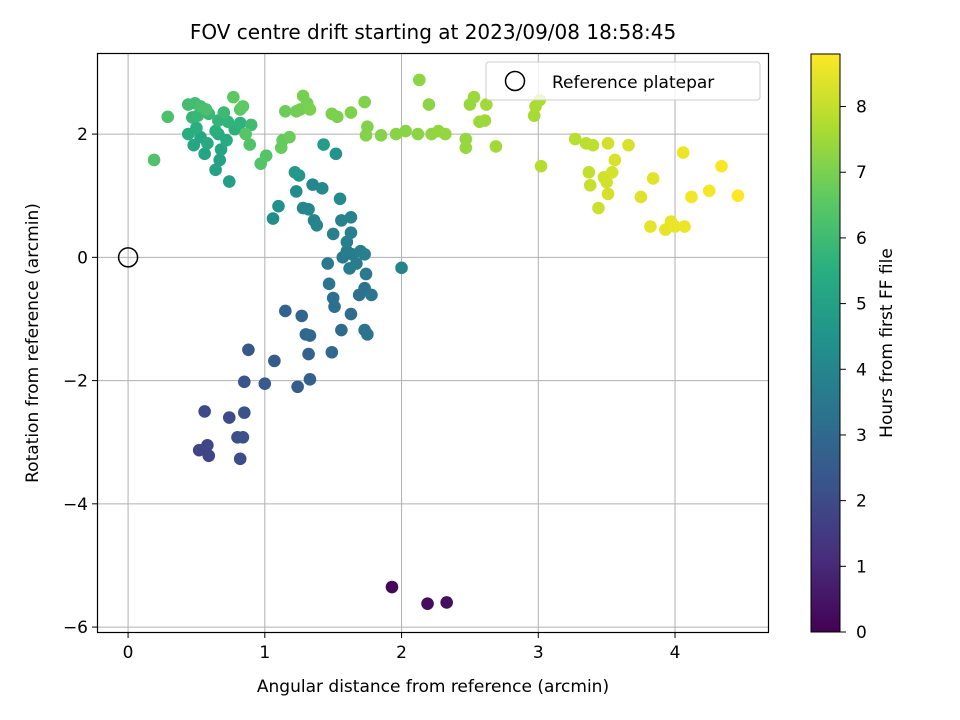 This screenshot has height=720, width=960. I want to click on colorbar-tick-label: 2, so click(861, 502).